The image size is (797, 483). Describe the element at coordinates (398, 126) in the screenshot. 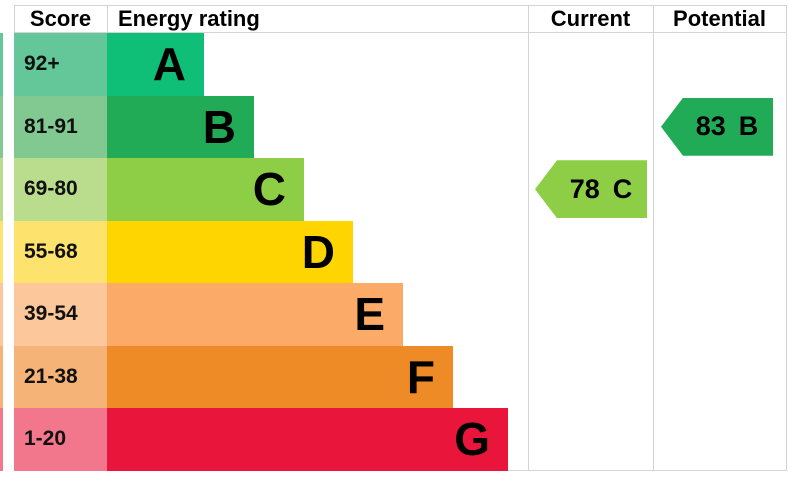

I see `band-row: 81-91 B` at that location.